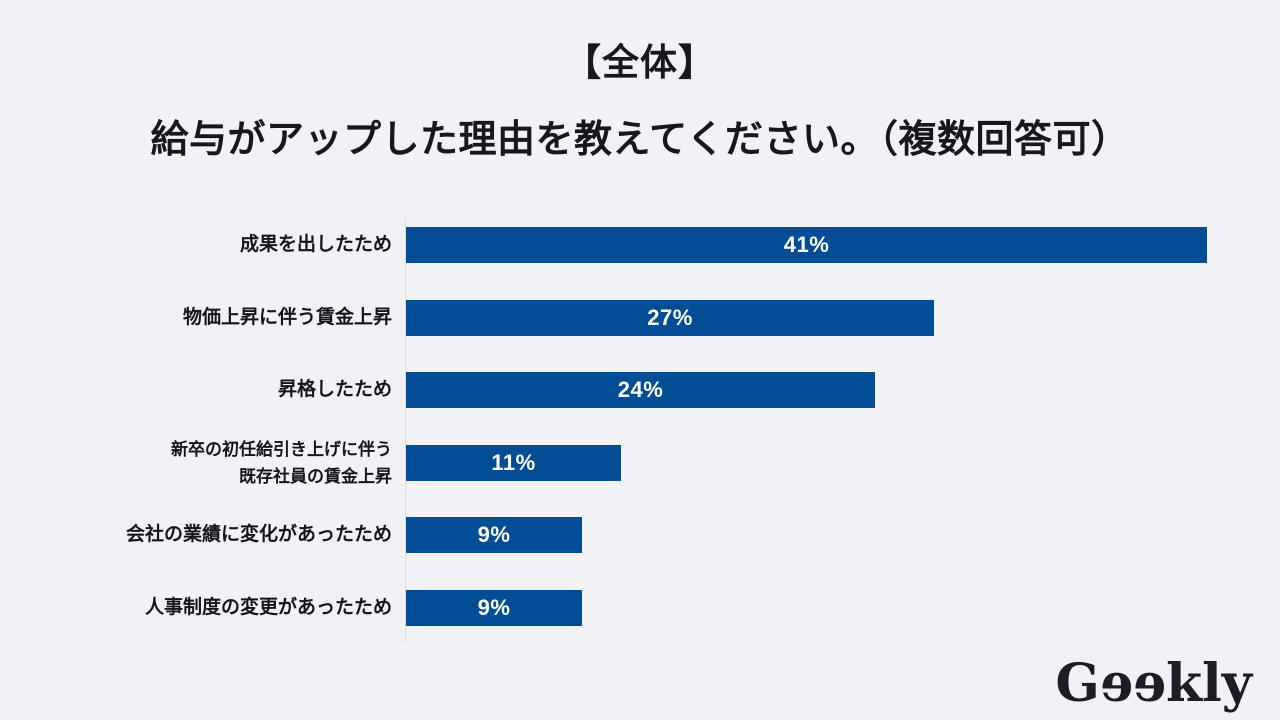  I want to click on logo-letter: G, so click(1077, 683).